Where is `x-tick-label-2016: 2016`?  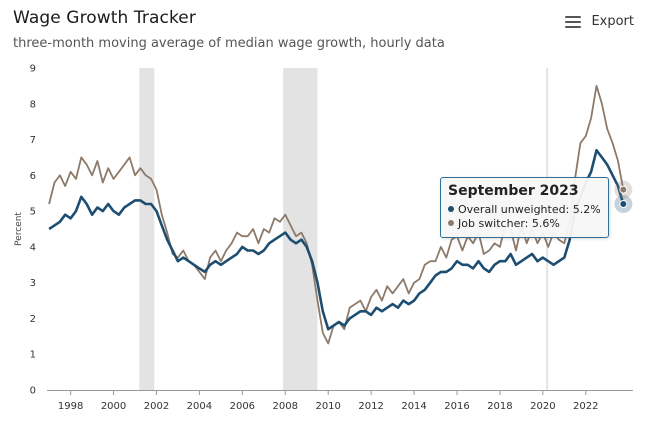 x-tick-label-2016: 2016 is located at coordinates (456, 406).